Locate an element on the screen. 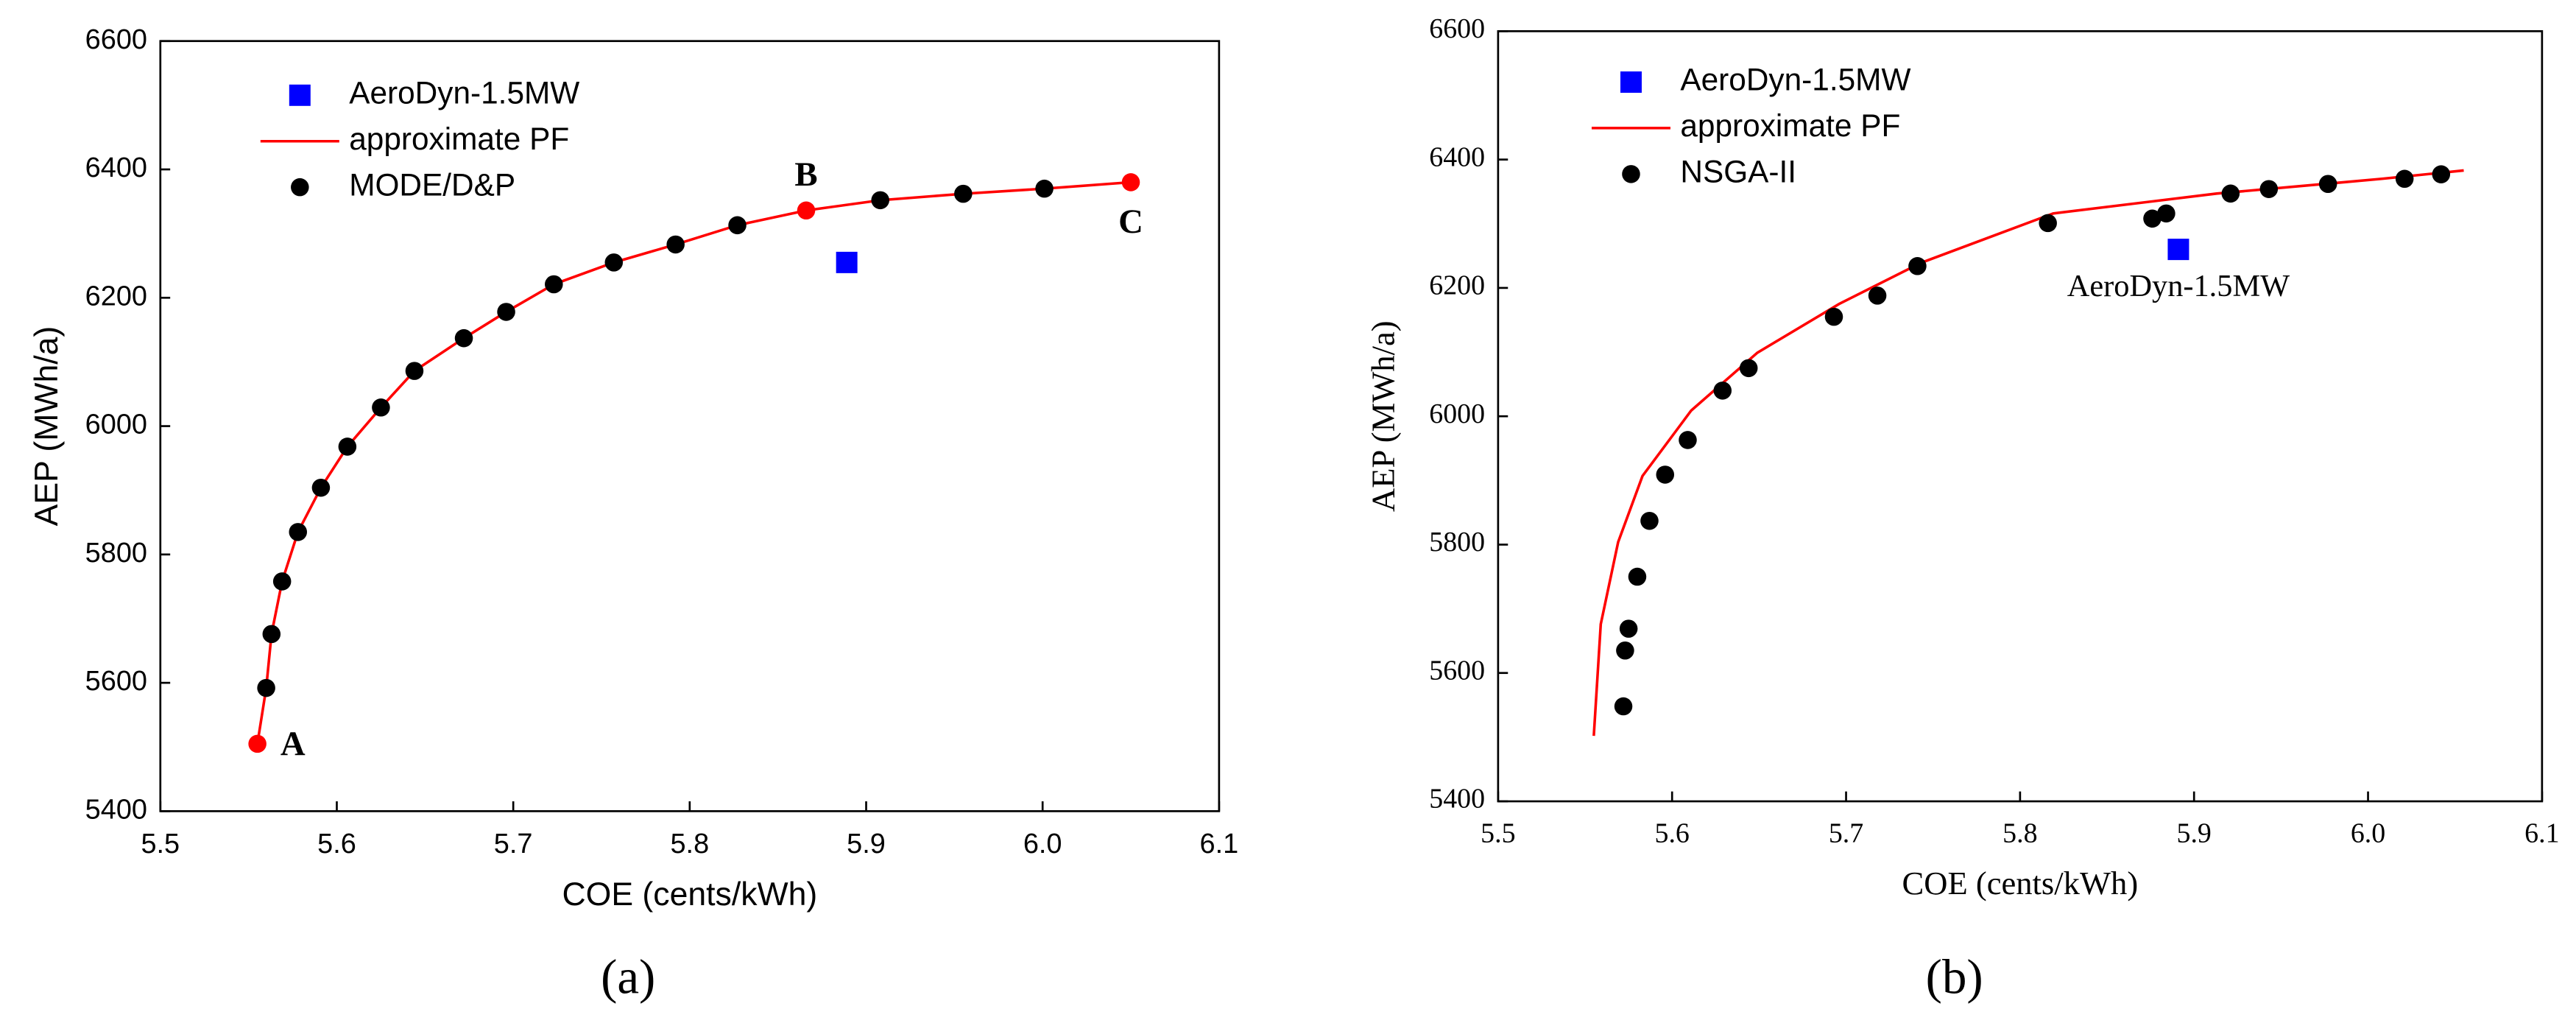  annotation: C is located at coordinates (1130, 222).